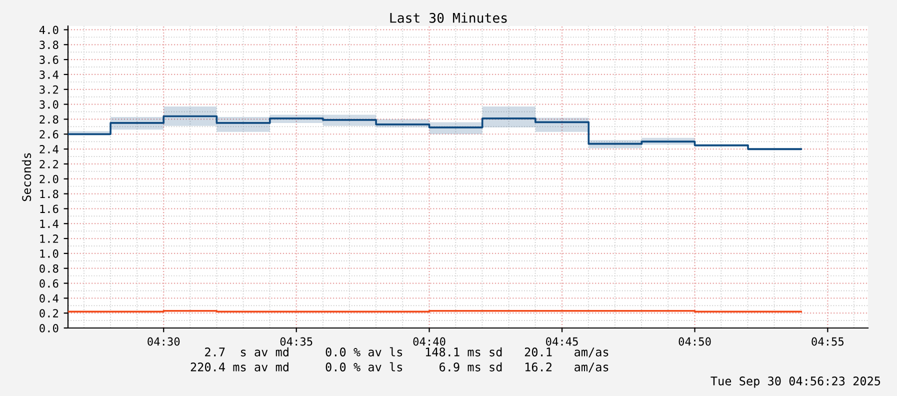  Describe the element at coordinates (49, 45) in the screenshot. I see `y-tick-label: 3.8` at that location.